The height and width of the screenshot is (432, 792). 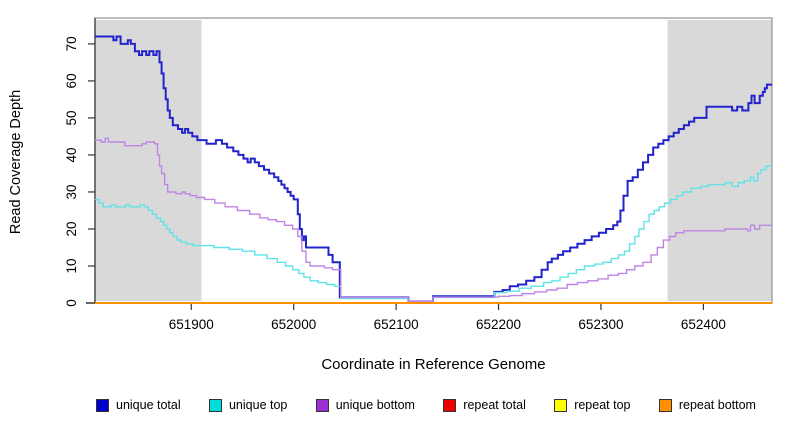 I want to click on y-tick-label: 70, so click(x=71, y=43).